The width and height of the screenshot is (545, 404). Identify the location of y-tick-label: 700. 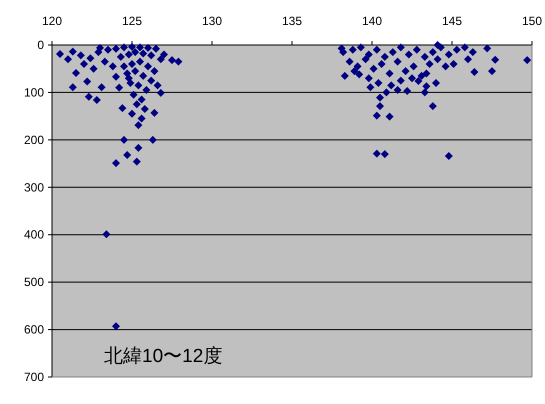
(34, 377).